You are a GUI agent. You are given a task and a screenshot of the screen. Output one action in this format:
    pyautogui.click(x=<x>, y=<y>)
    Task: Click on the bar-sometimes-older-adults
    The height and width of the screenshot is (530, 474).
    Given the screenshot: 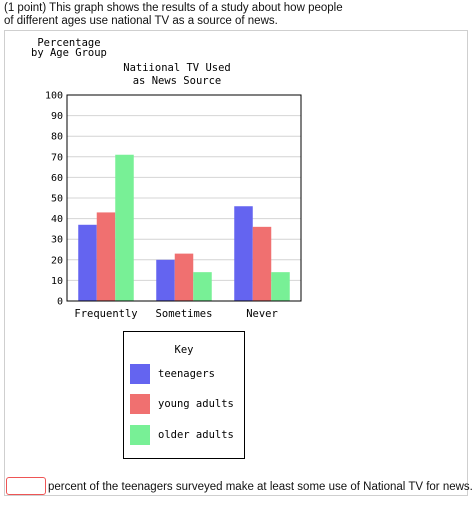 What is the action you would take?
    pyautogui.click(x=202, y=286)
    